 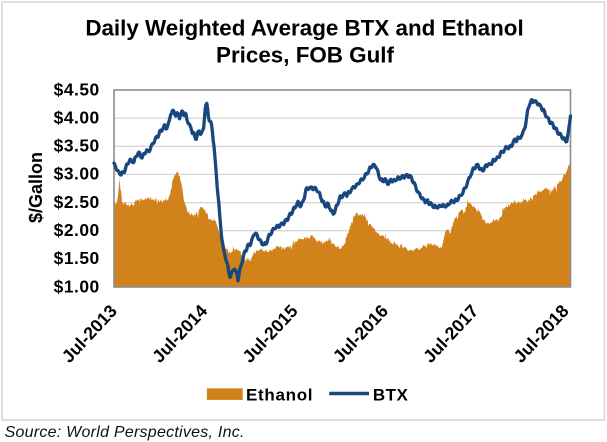 I want to click on svg-text: Ethanol, so click(x=279, y=394).